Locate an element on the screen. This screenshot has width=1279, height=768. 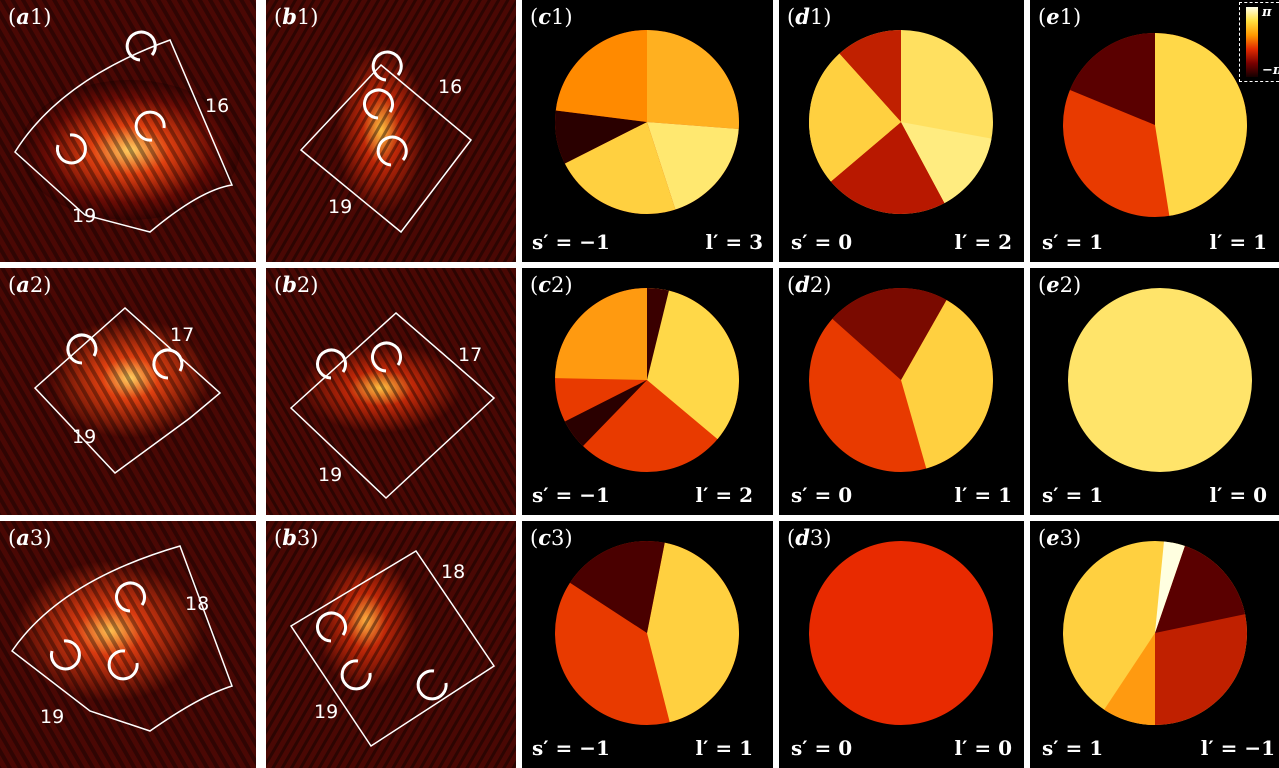
panel-e3: (e3) s′ = 1 l′ = −1 is located at coordinates (1154, 644).